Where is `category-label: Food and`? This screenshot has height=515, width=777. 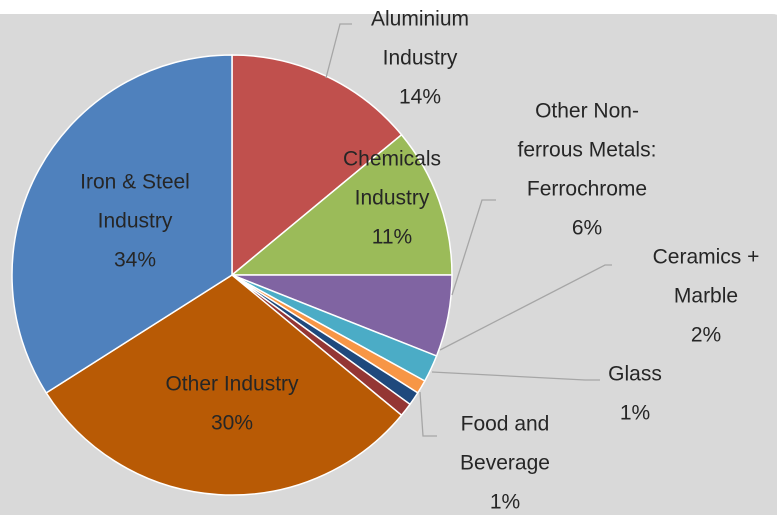 category-label: Food and is located at coordinates (505, 424).